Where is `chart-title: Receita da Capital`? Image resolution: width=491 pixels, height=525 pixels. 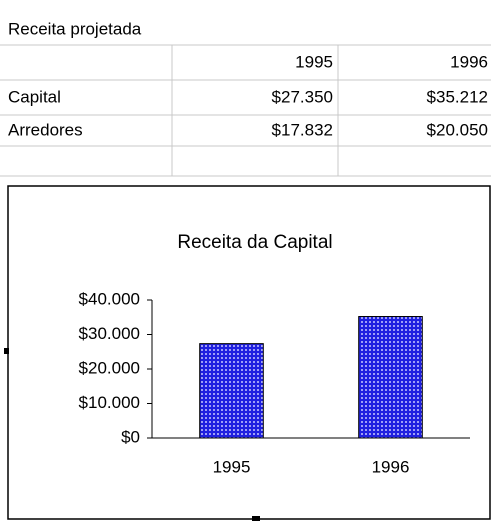 chart-title: Receita da Capital is located at coordinates (254, 242).